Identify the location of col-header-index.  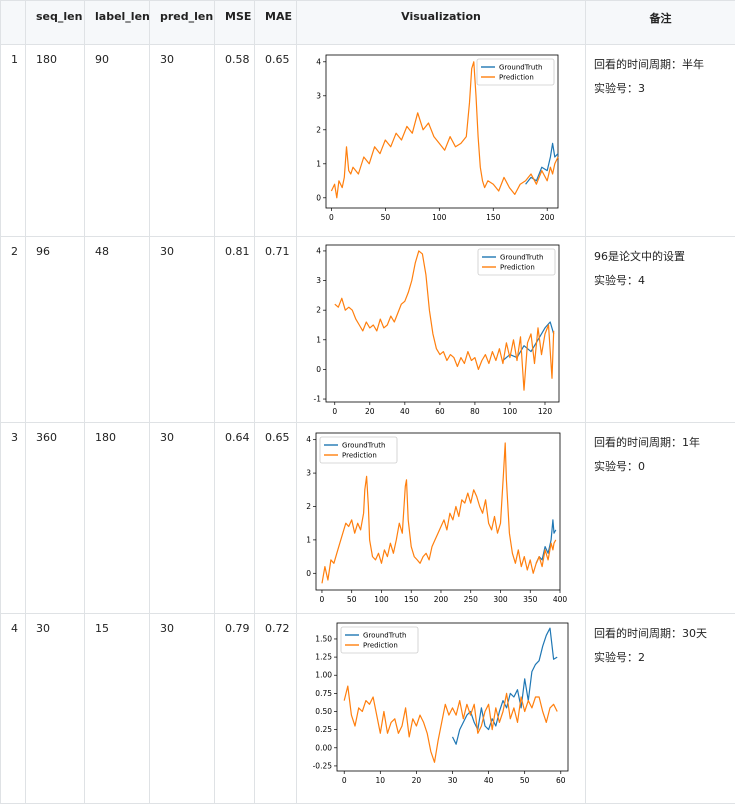
(13, 23).